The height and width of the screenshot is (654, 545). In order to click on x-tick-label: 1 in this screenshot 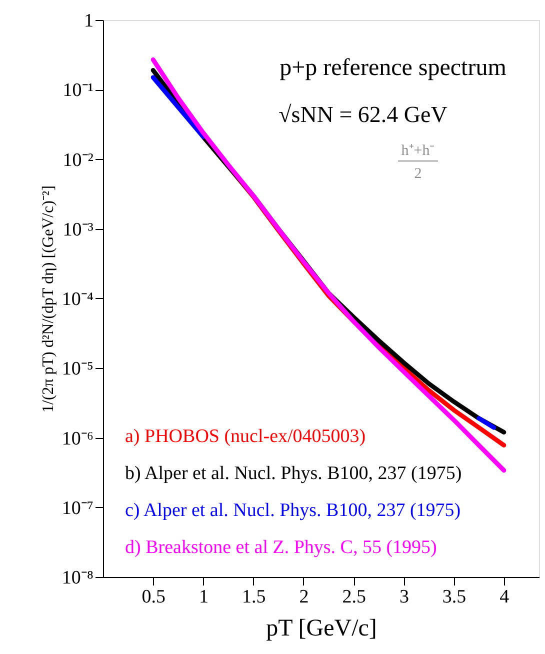, I will do `click(203, 597)`.